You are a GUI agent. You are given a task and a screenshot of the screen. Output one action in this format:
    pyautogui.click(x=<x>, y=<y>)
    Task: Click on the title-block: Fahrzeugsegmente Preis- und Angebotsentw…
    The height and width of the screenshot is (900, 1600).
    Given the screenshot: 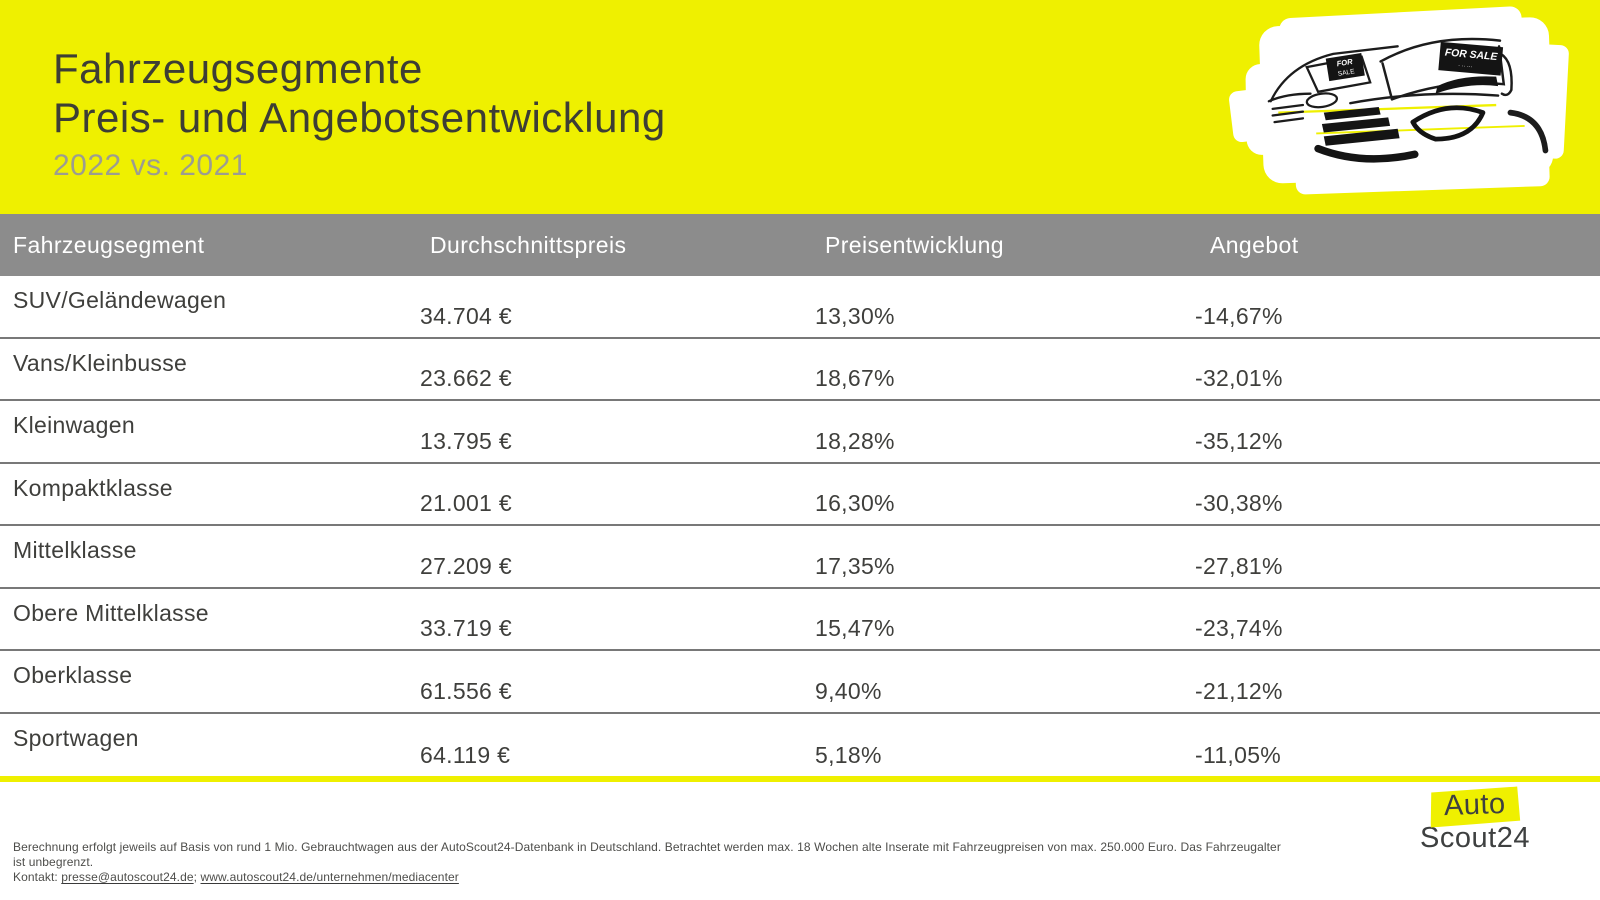 What is the action you would take?
    pyautogui.click(x=359, y=113)
    